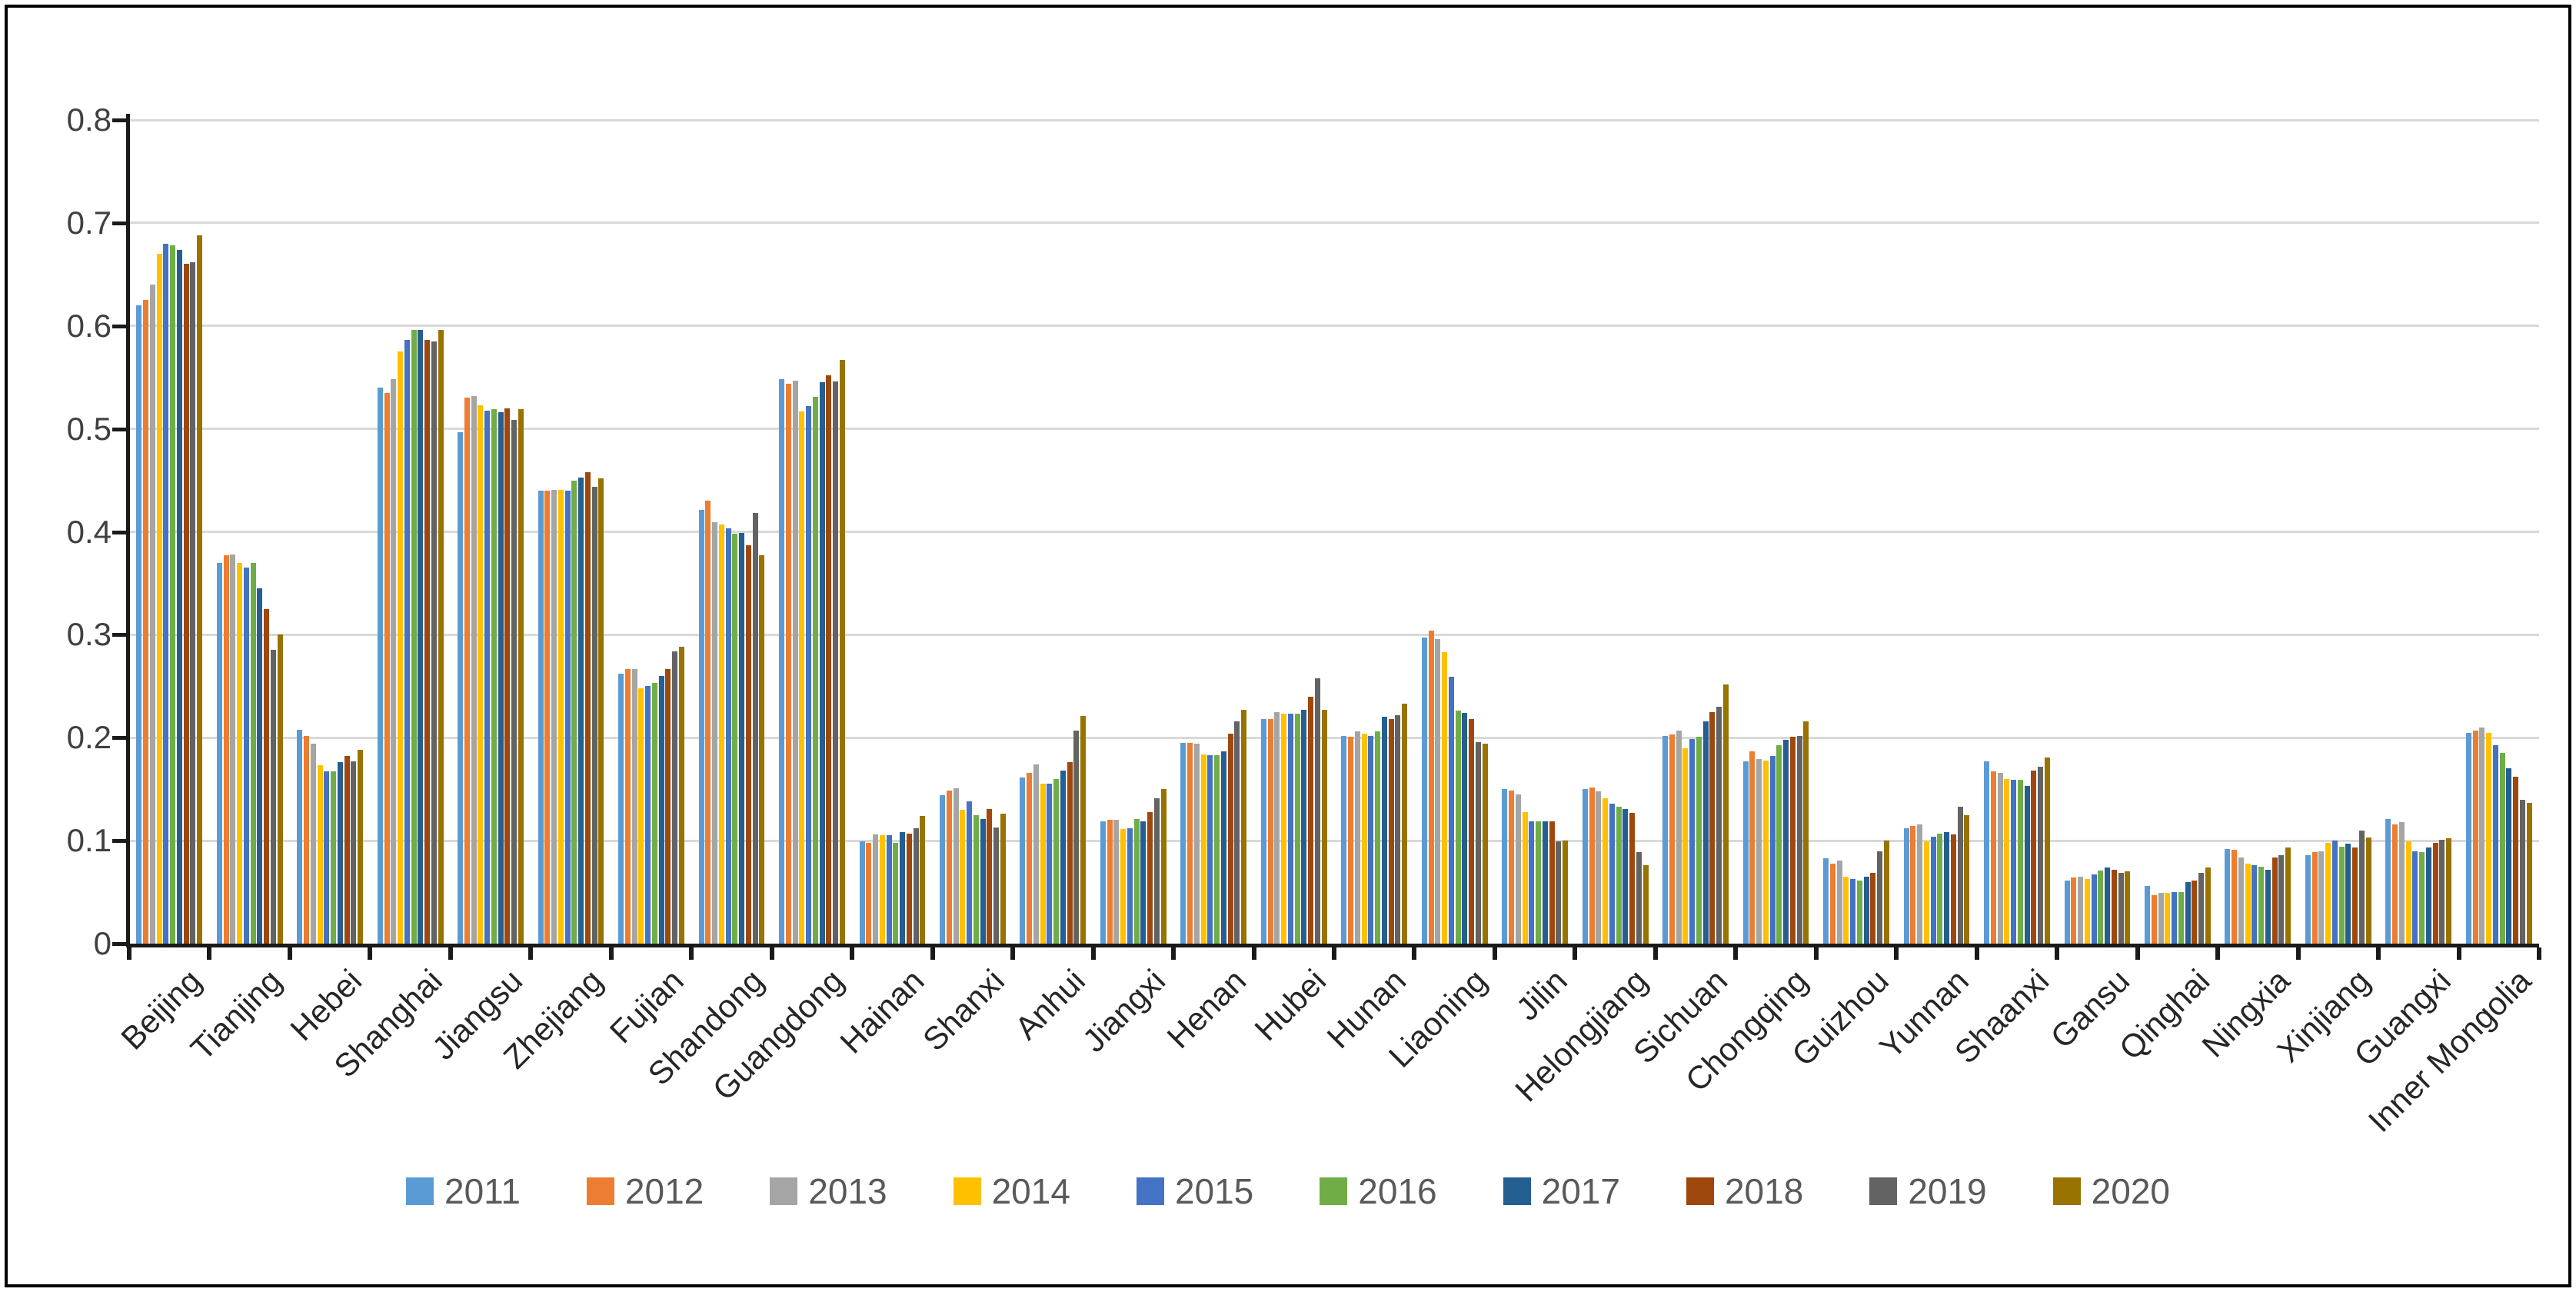  What do you see at coordinates (1263, 831) in the screenshot?
I see `bar-hubei-2011` at bounding box center [1263, 831].